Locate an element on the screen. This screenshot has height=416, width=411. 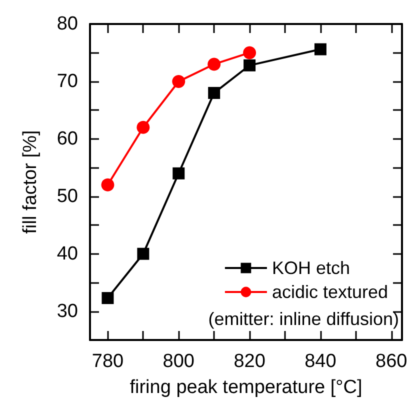
y-tick-label: 70 is located at coordinates (67, 81).